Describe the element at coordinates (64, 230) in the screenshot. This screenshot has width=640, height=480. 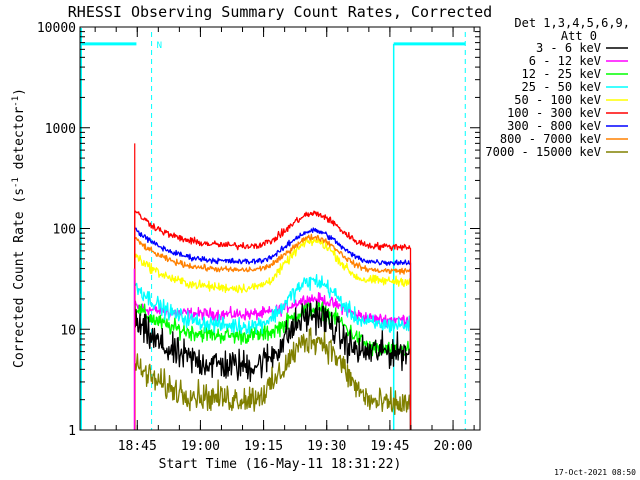
I see `y-tick-label-2: 100` at that location.